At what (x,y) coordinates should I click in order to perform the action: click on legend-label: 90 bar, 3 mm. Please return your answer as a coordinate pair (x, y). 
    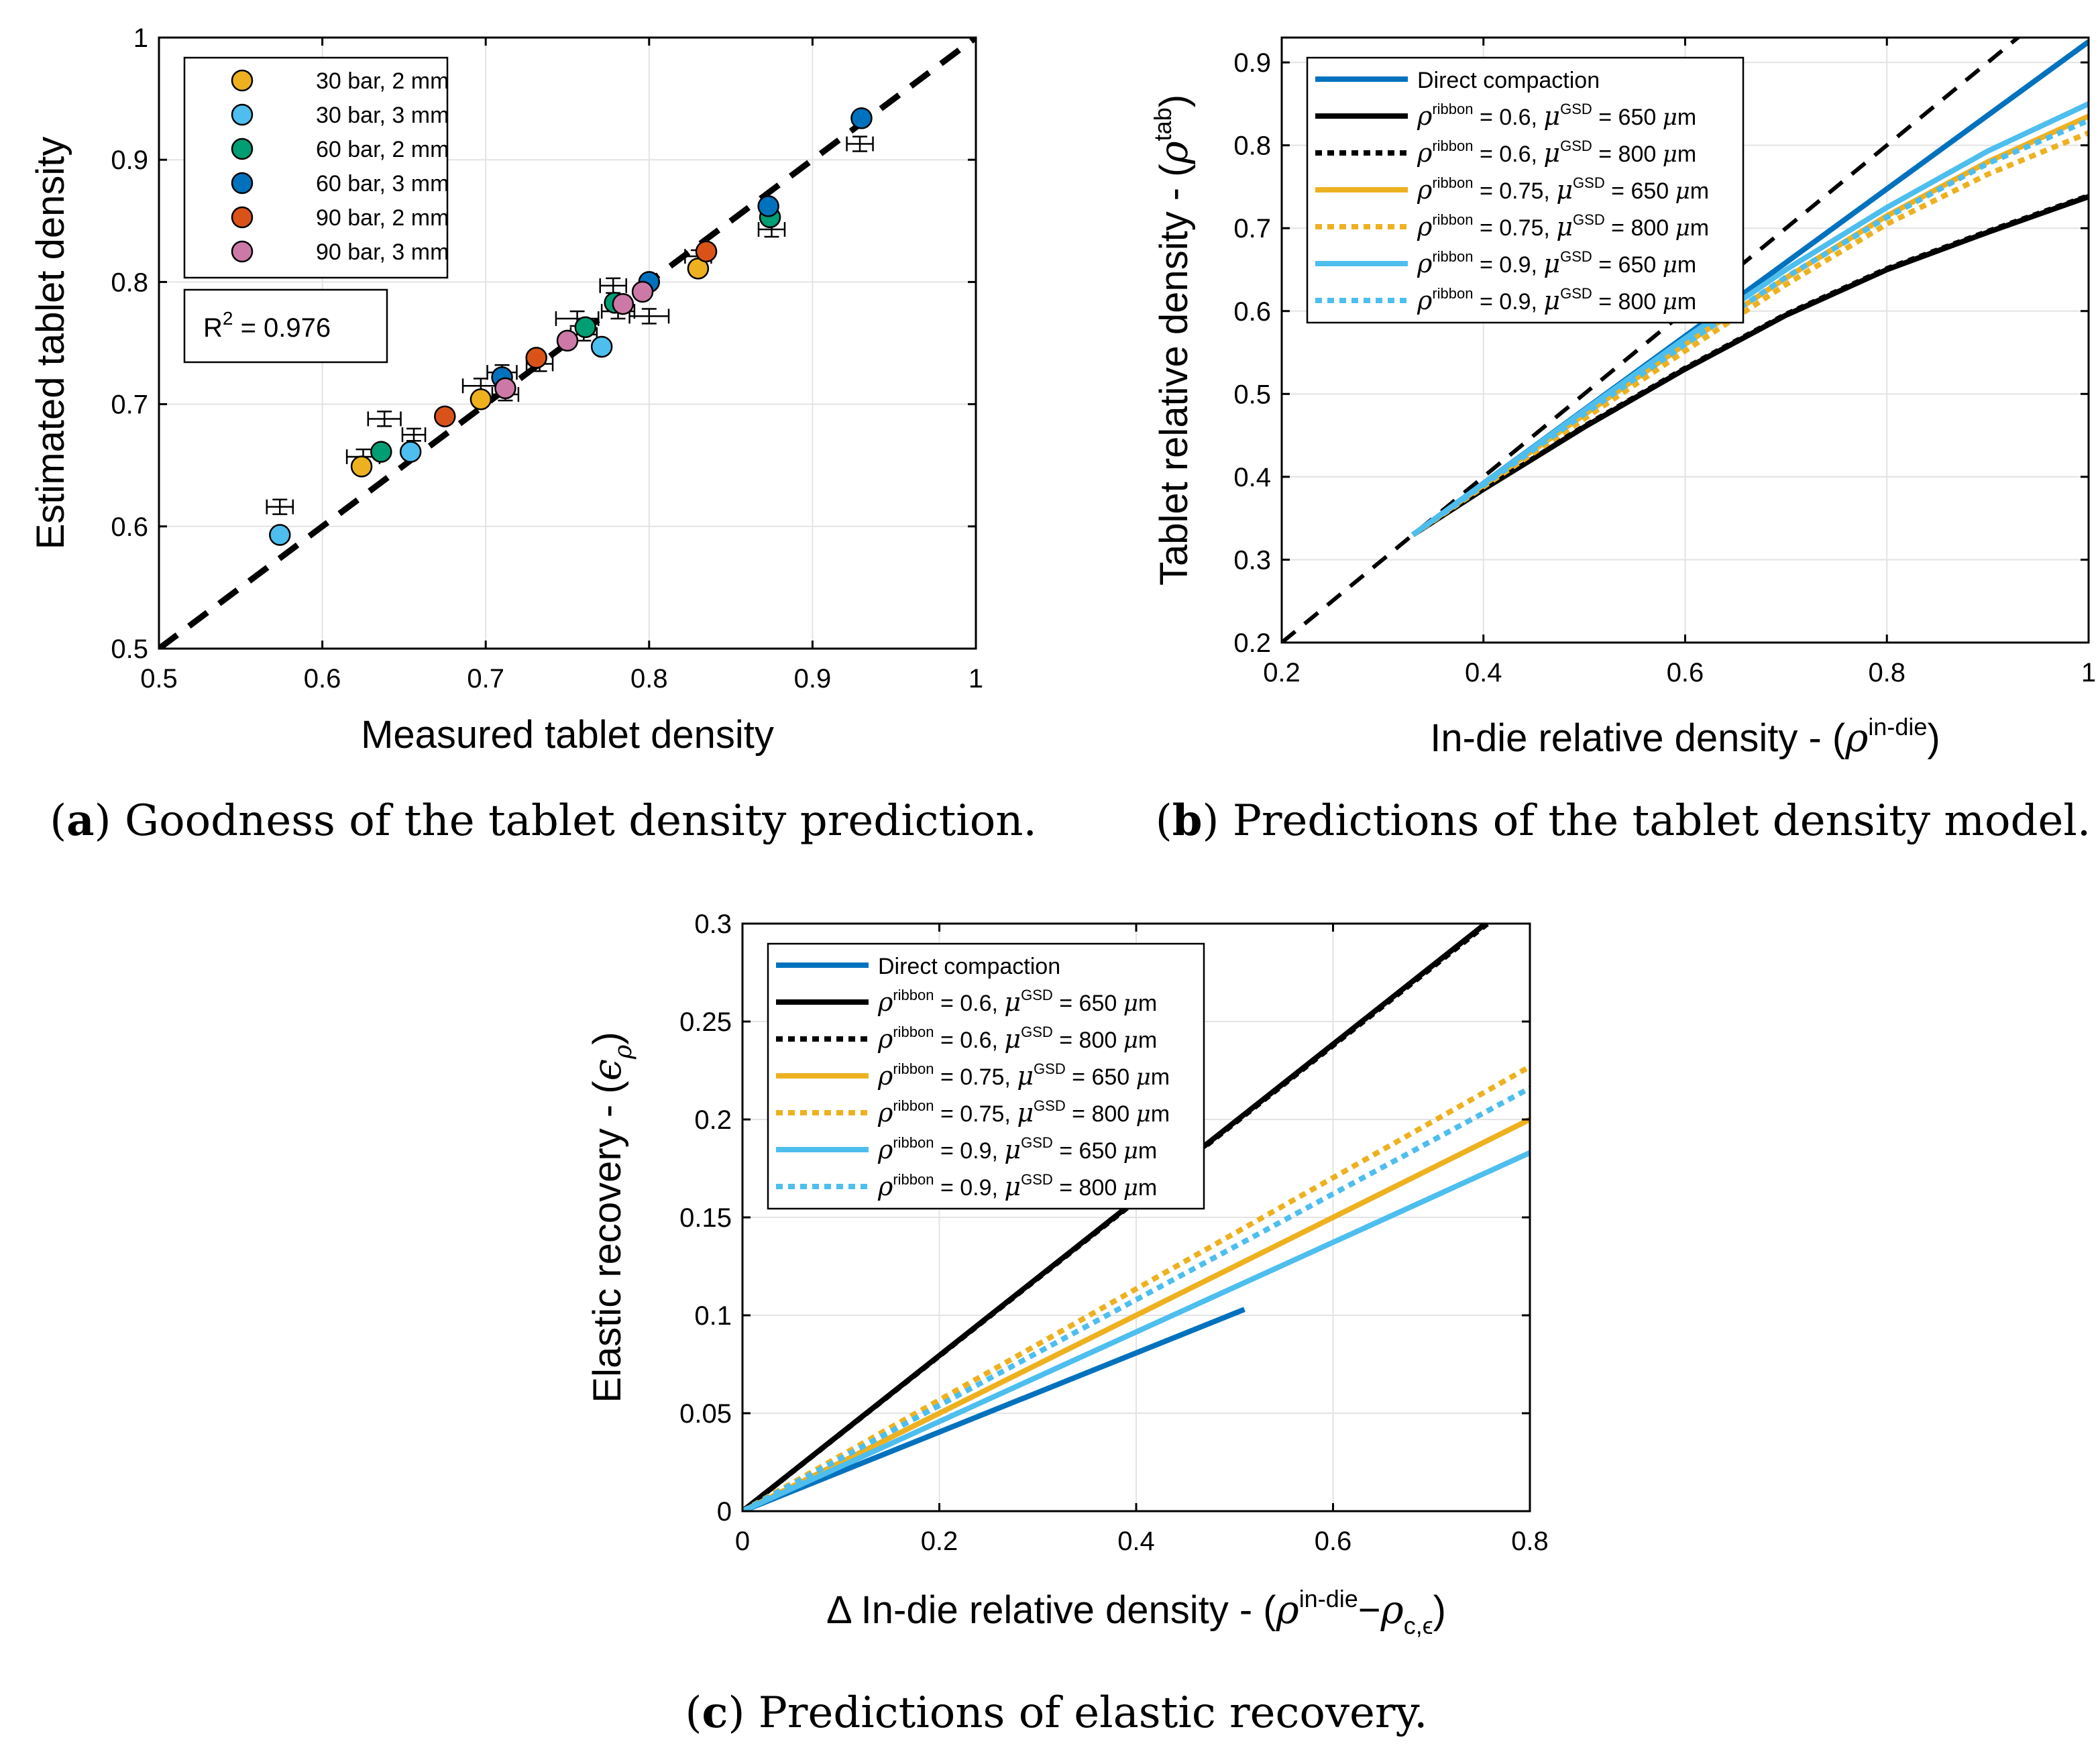
    Looking at the image, I should click on (382, 252).